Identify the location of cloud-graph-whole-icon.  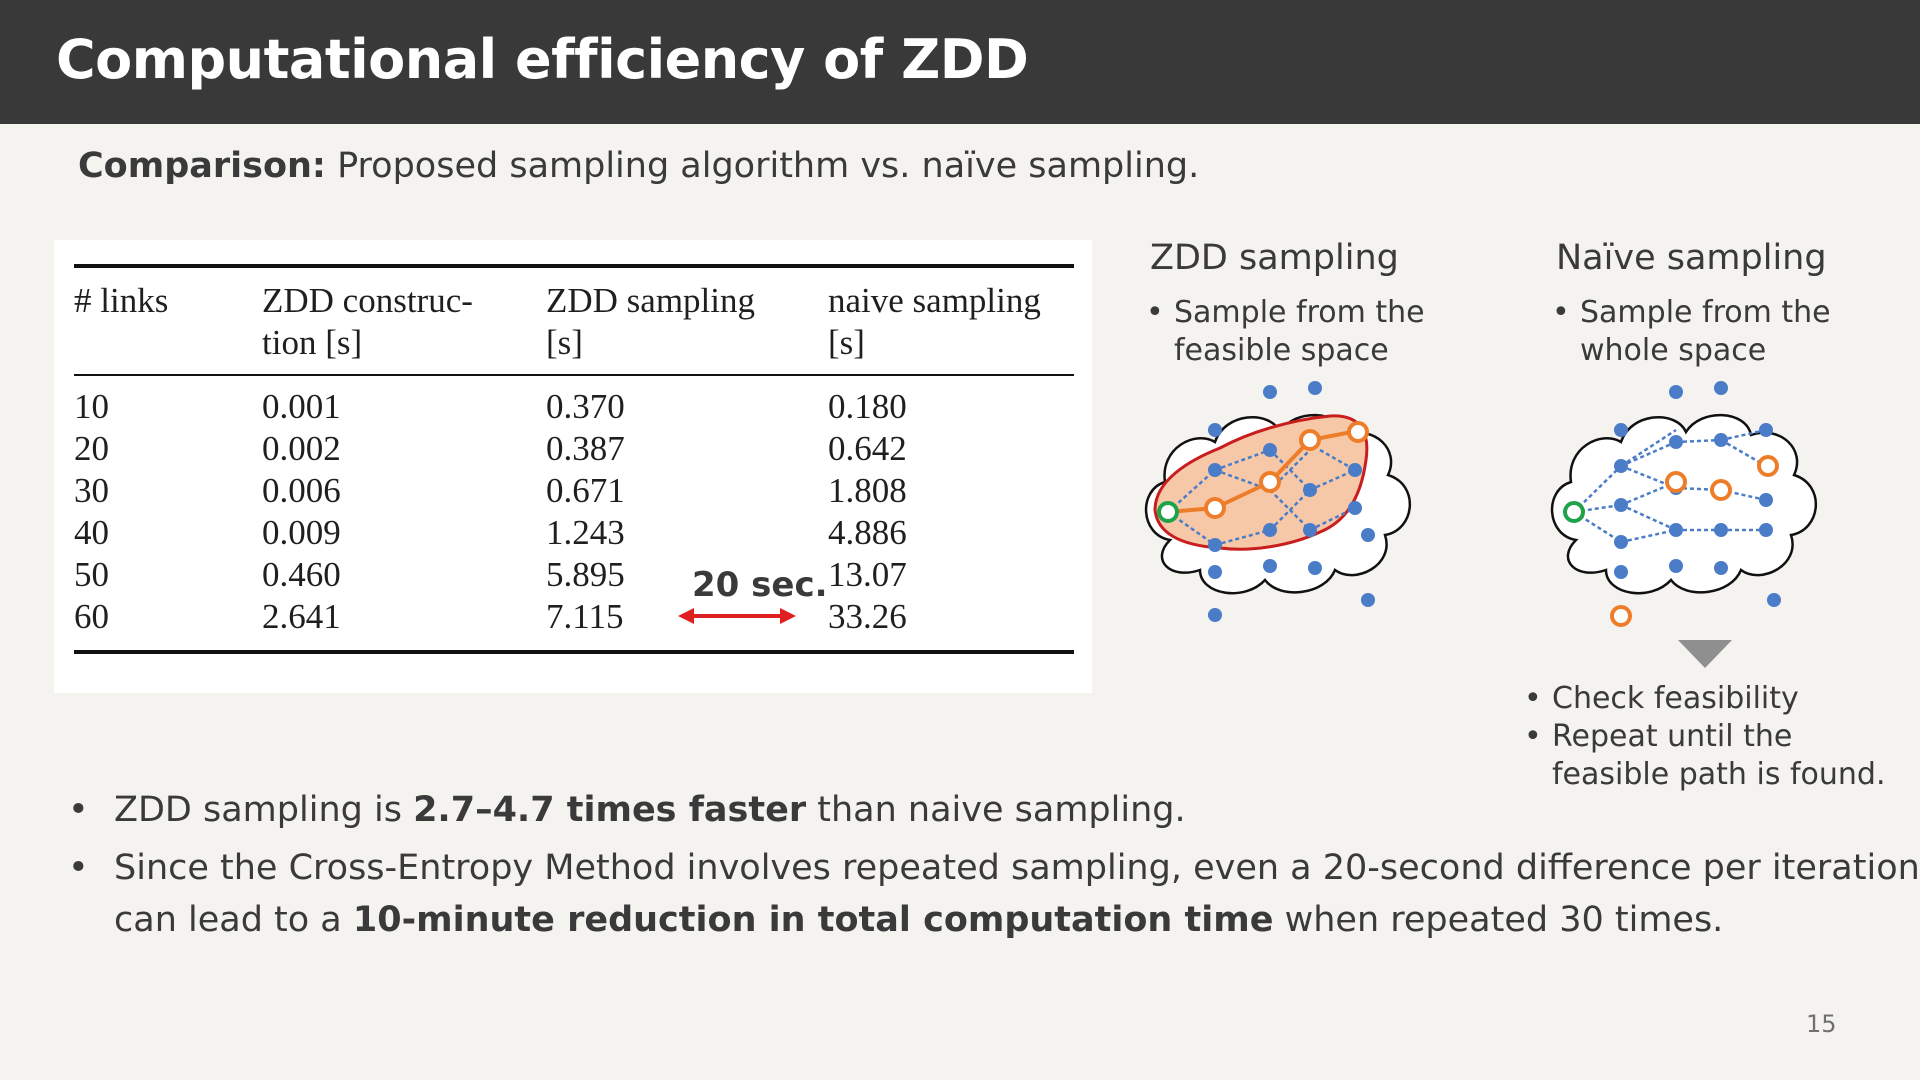
(1684, 504).